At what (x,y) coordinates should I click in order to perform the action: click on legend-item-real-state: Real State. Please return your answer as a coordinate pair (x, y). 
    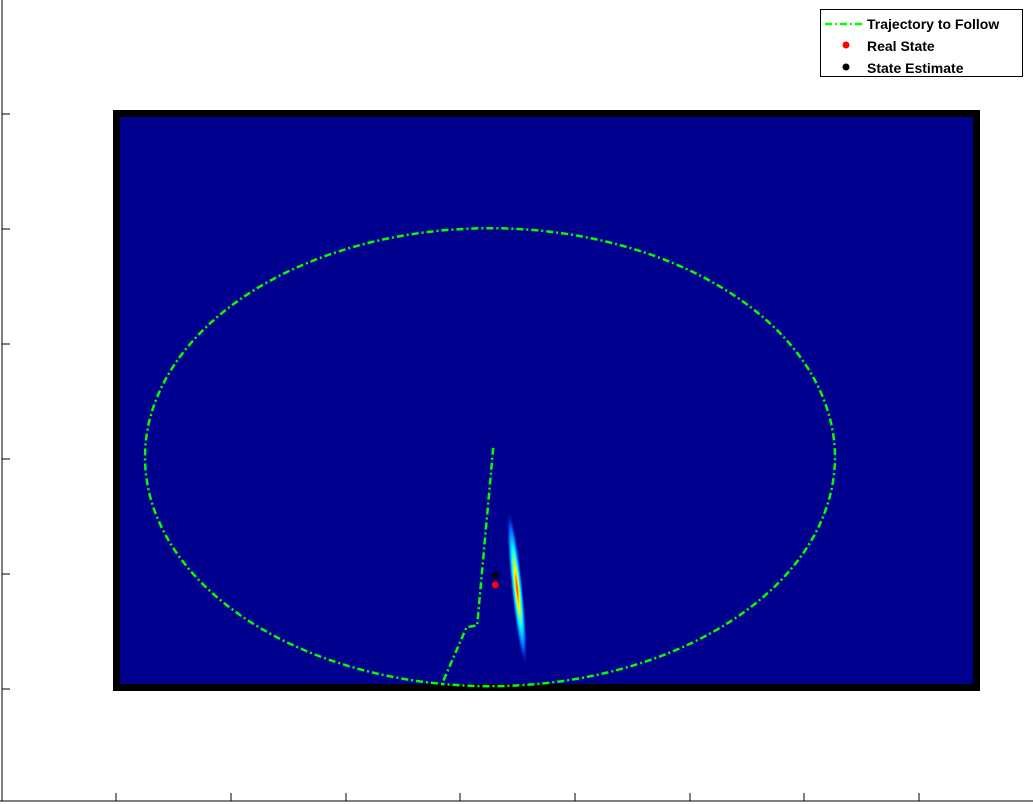
    Looking at the image, I should click on (921, 46).